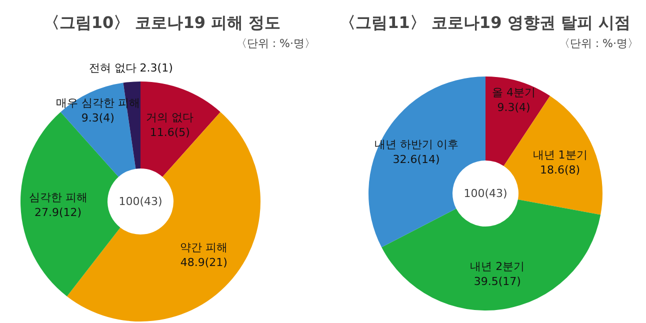 This screenshot has width=646, height=323. Describe the element at coordinates (170, 117) in the screenshot. I see `slice-label: 거의 없다` at that location.